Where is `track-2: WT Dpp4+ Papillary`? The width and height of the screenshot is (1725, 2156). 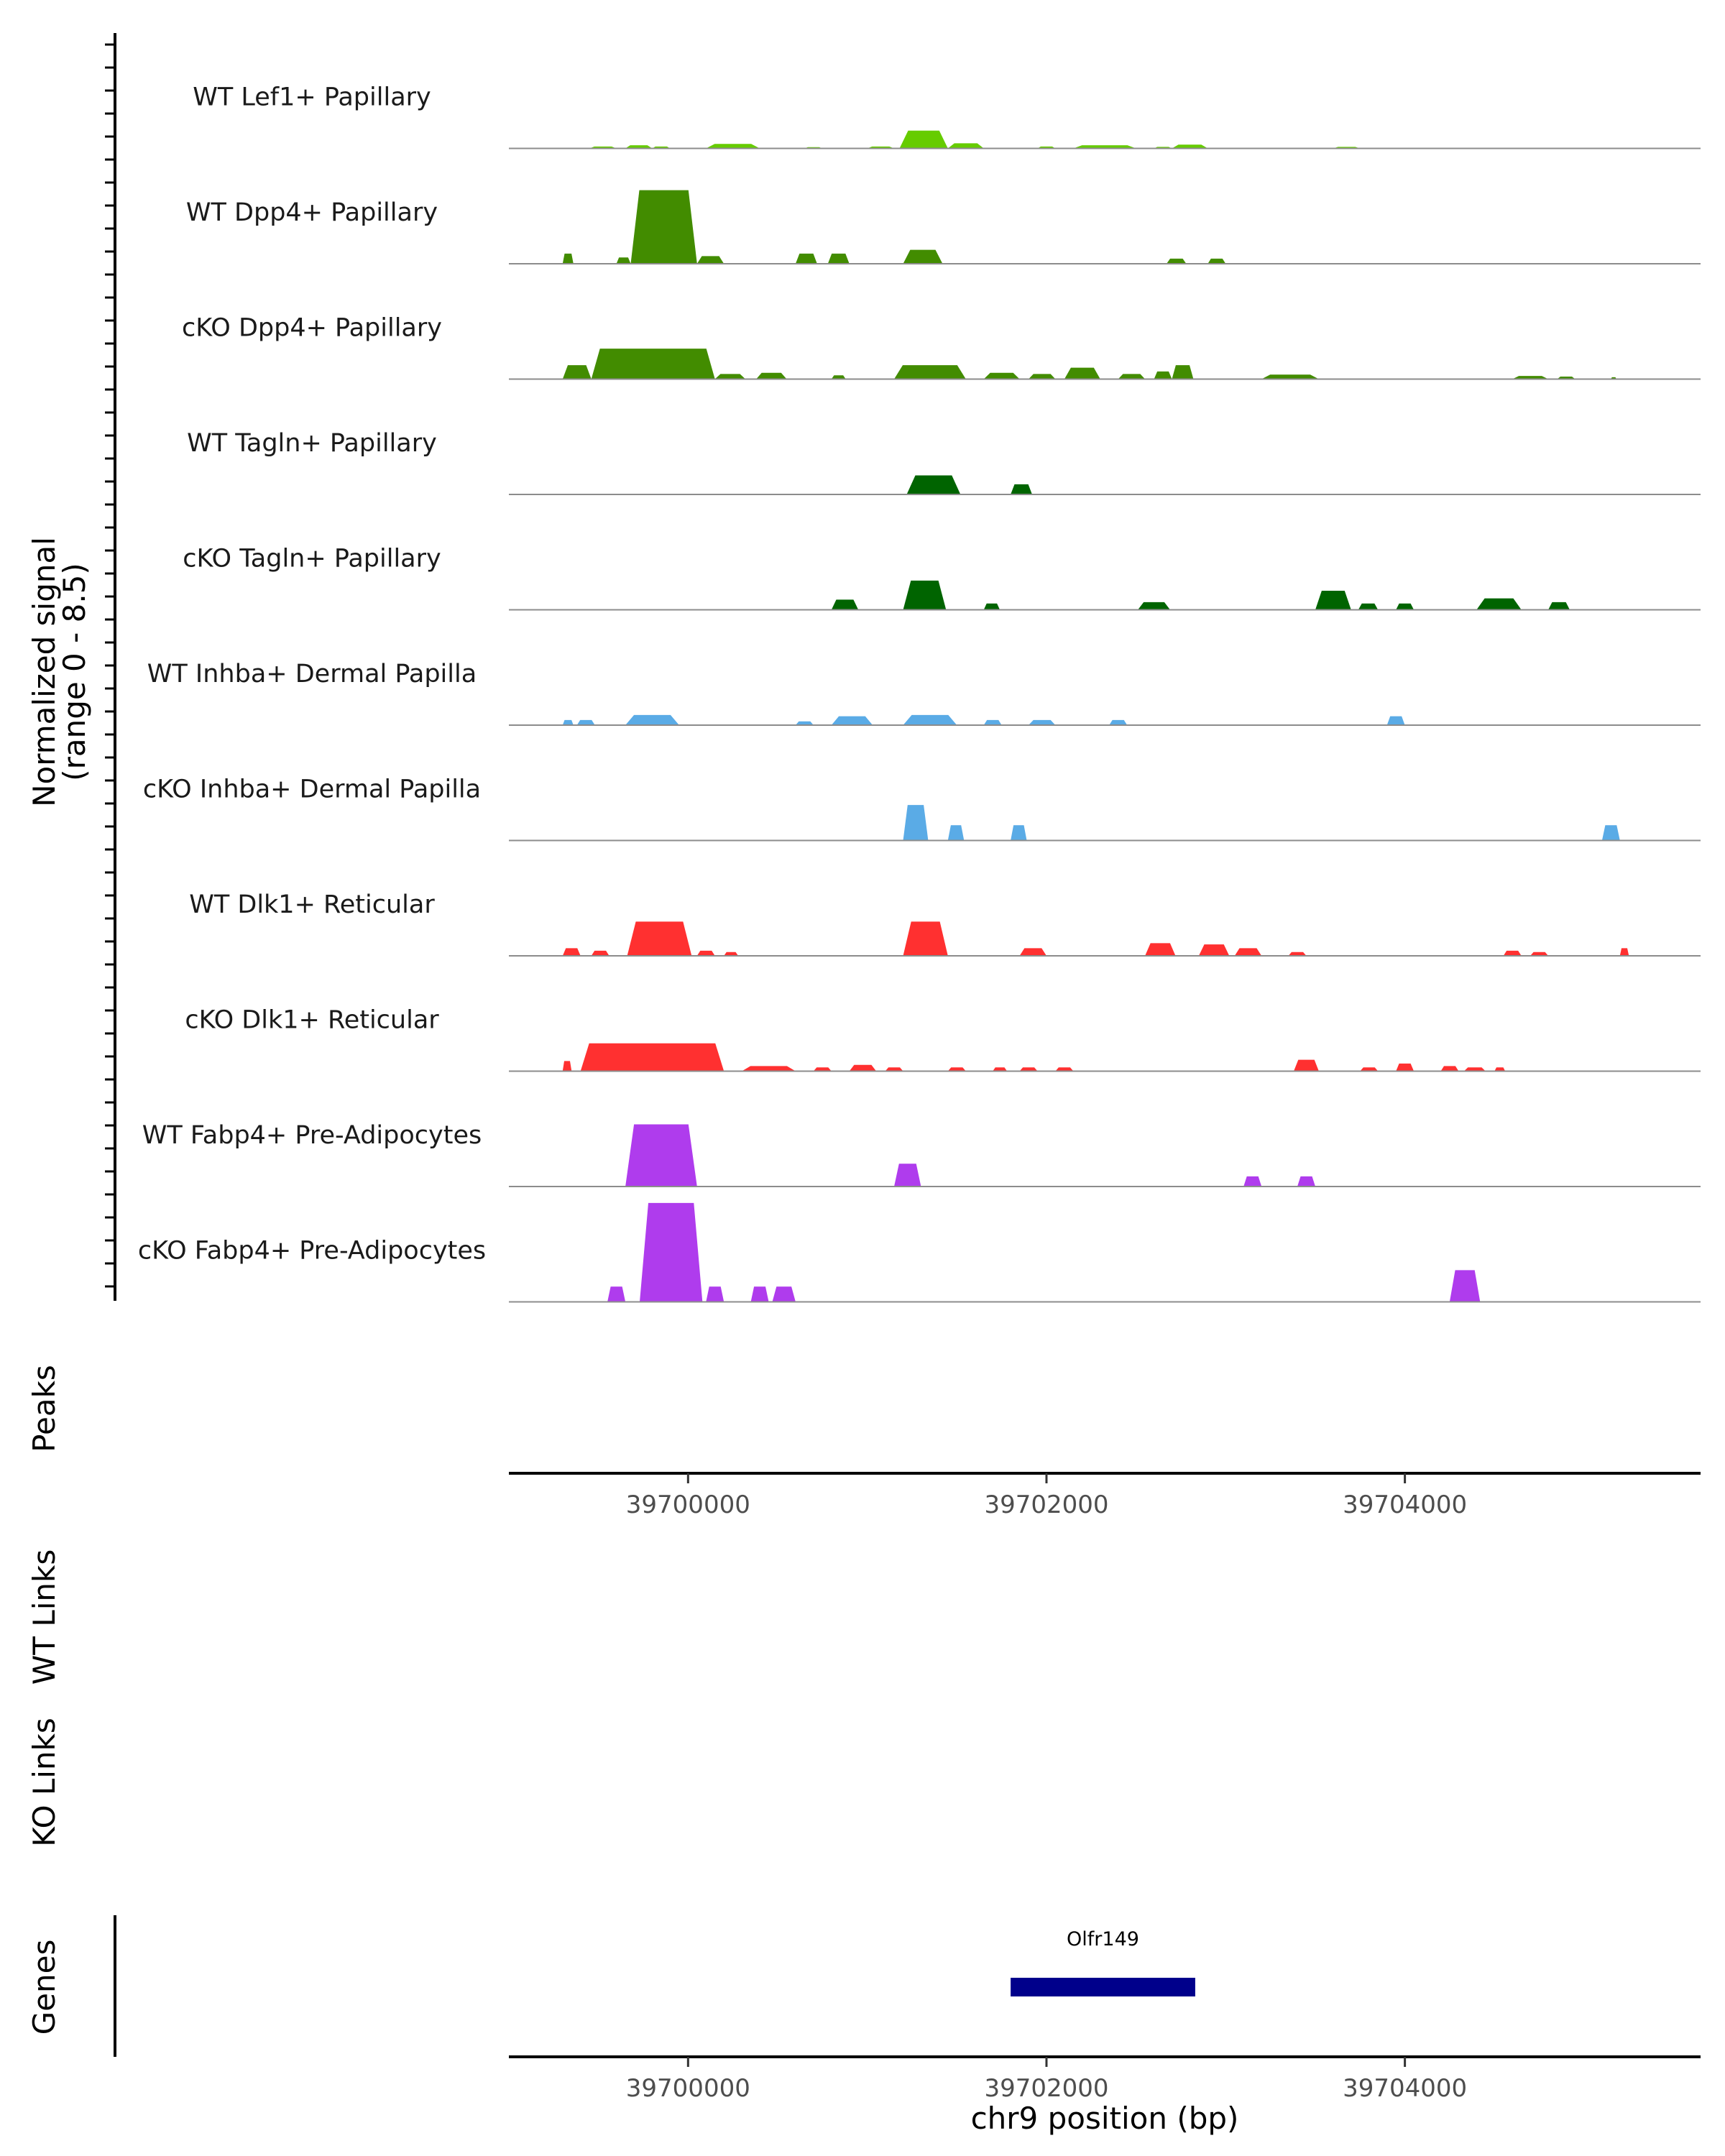 track-2: WT Dpp4+ Papillary is located at coordinates (943, 227).